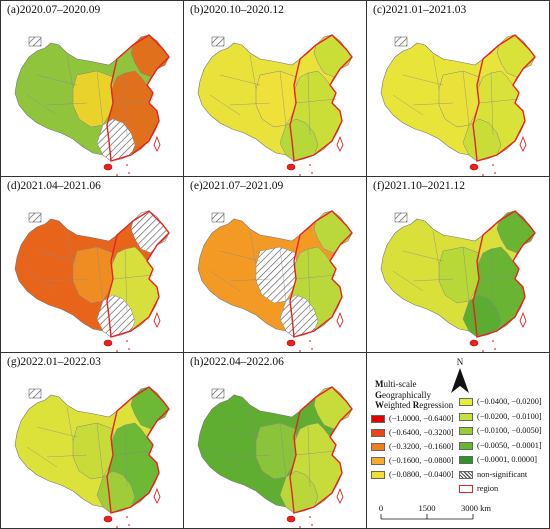 The height and width of the screenshot is (529, 550). I want to click on map-panel: (f)2021.10–2021.12, so click(458, 264).